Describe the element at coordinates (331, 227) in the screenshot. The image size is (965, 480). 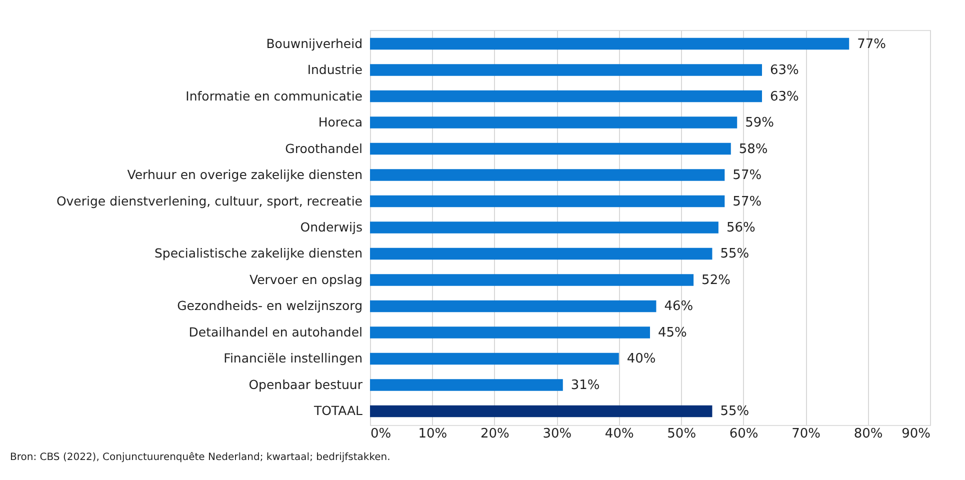
I see `y-tick-label: Onderwijs` at that location.